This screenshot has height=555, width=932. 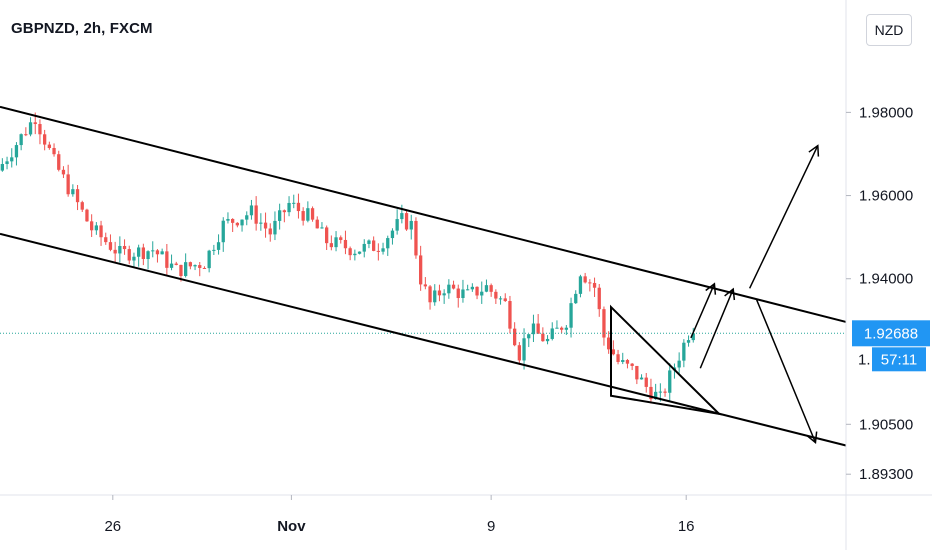 What do you see at coordinates (112, 526) in the screenshot?
I see `x-tick-label: 26` at bounding box center [112, 526].